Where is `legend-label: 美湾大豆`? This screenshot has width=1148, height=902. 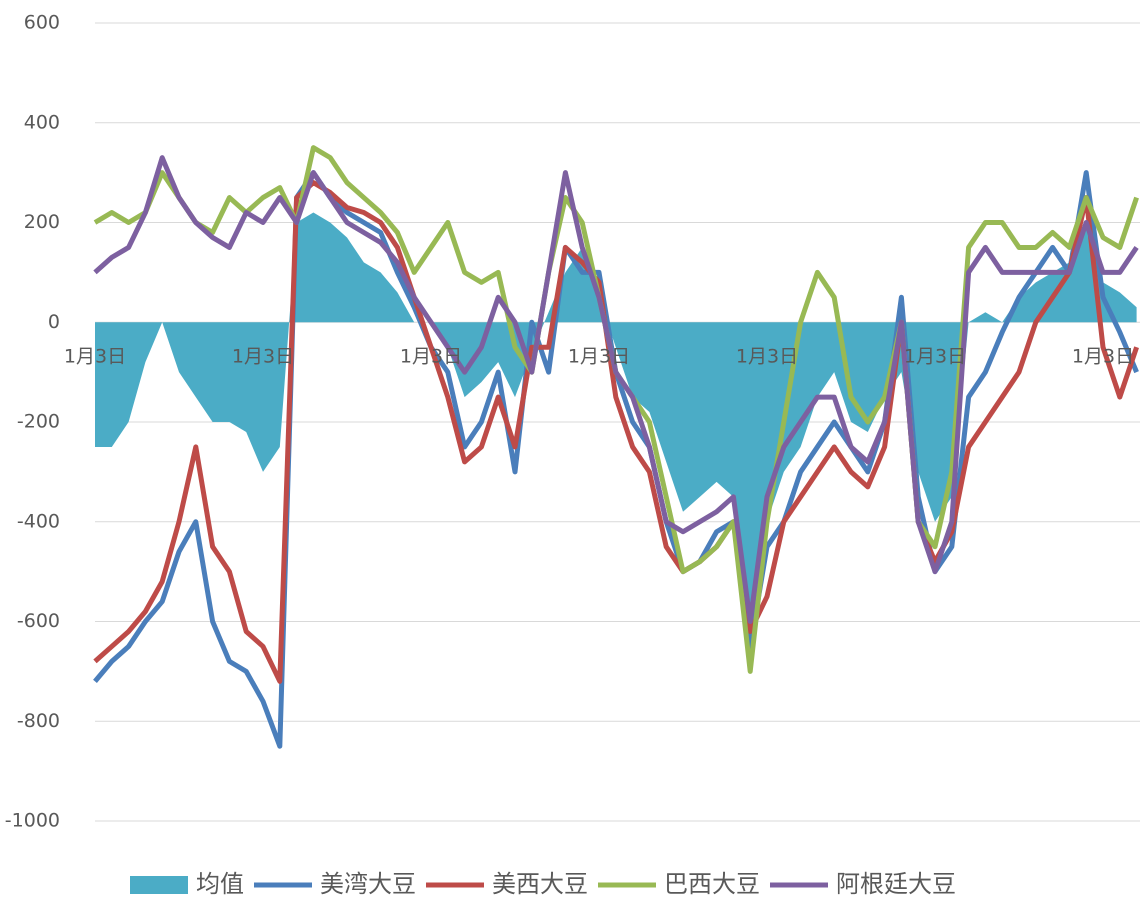
legend-label: 美湾大豆 is located at coordinates (368, 884).